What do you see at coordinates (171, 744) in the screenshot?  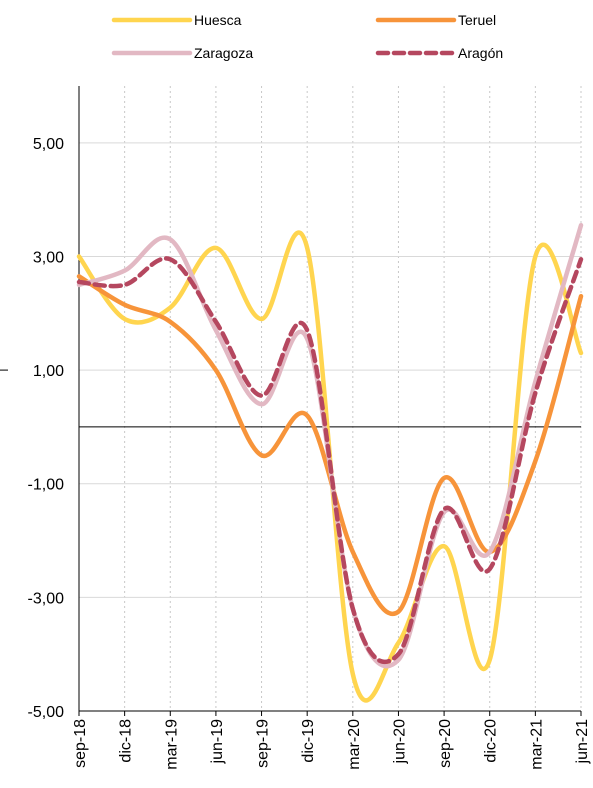 I see `x-tick-label: mar-19` at bounding box center [171, 744].